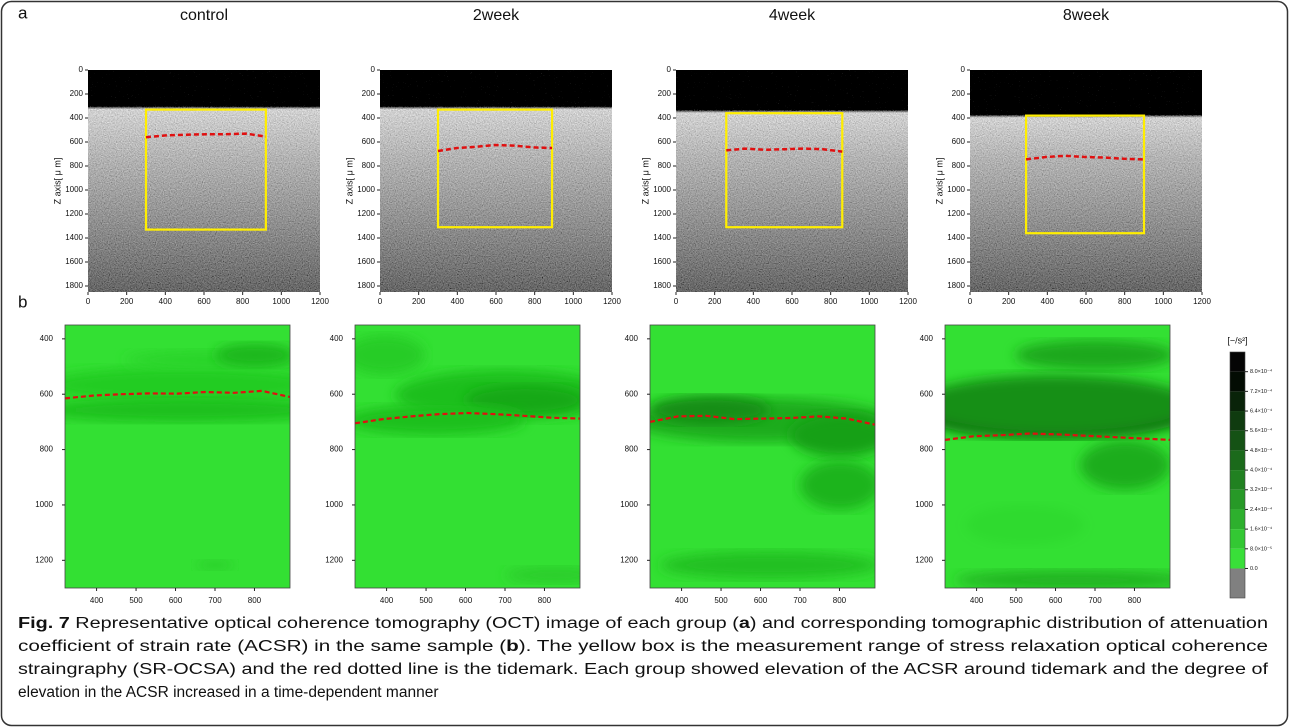 The height and width of the screenshot is (728, 1290). Describe the element at coordinates (1261, 430) in the screenshot. I see `colorbar-tick-label: 5.6×10⁻⁴` at that location.